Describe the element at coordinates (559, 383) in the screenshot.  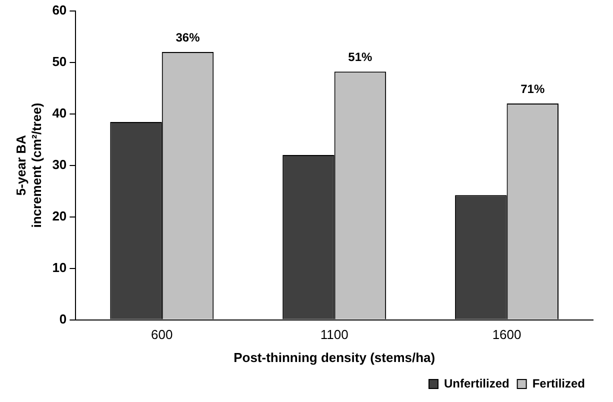
I see `legend-label: Fertilized` at that location.